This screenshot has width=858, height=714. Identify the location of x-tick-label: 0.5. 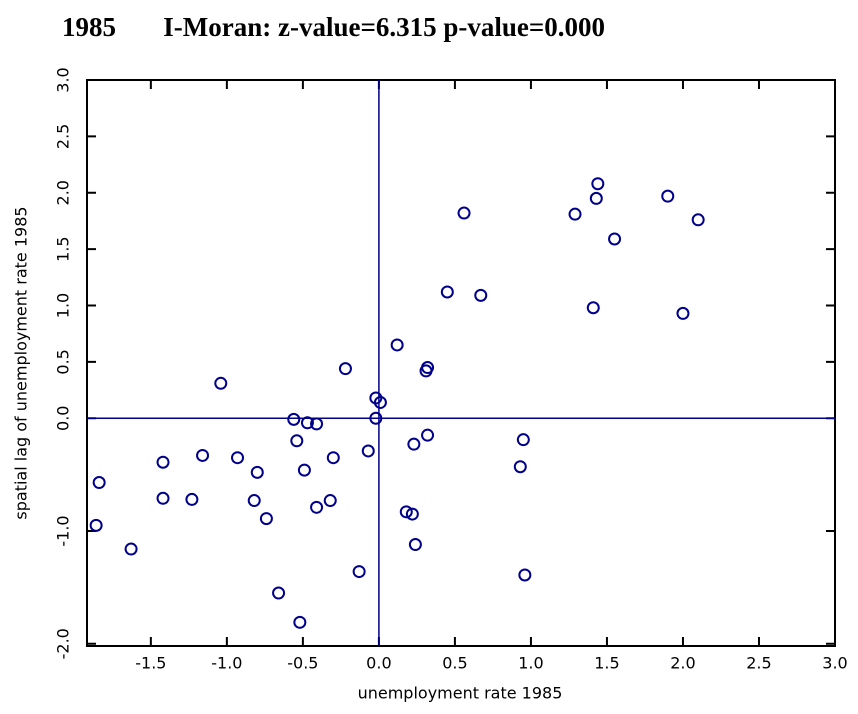
(454, 663).